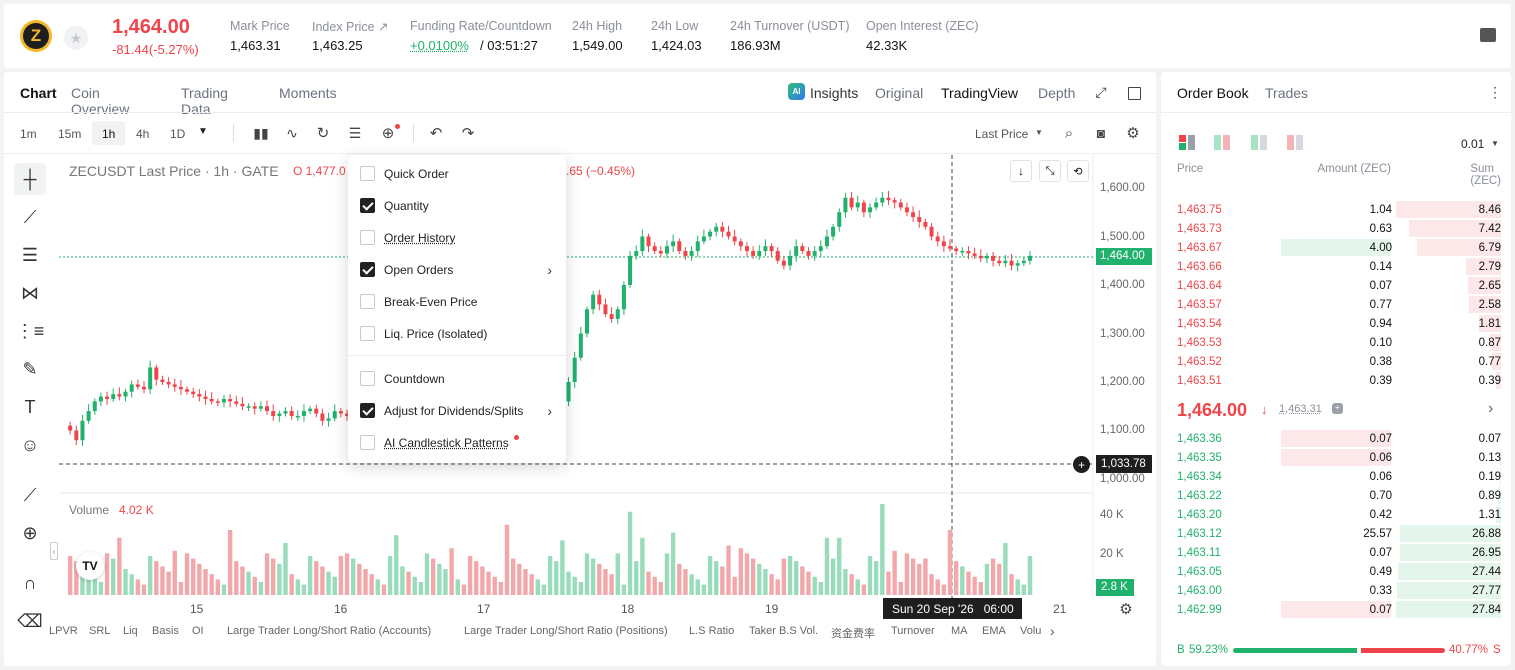 The width and height of the screenshot is (1515, 670). Describe the element at coordinates (1081, 464) in the screenshot. I see `crosshair-add-icon: +` at that location.